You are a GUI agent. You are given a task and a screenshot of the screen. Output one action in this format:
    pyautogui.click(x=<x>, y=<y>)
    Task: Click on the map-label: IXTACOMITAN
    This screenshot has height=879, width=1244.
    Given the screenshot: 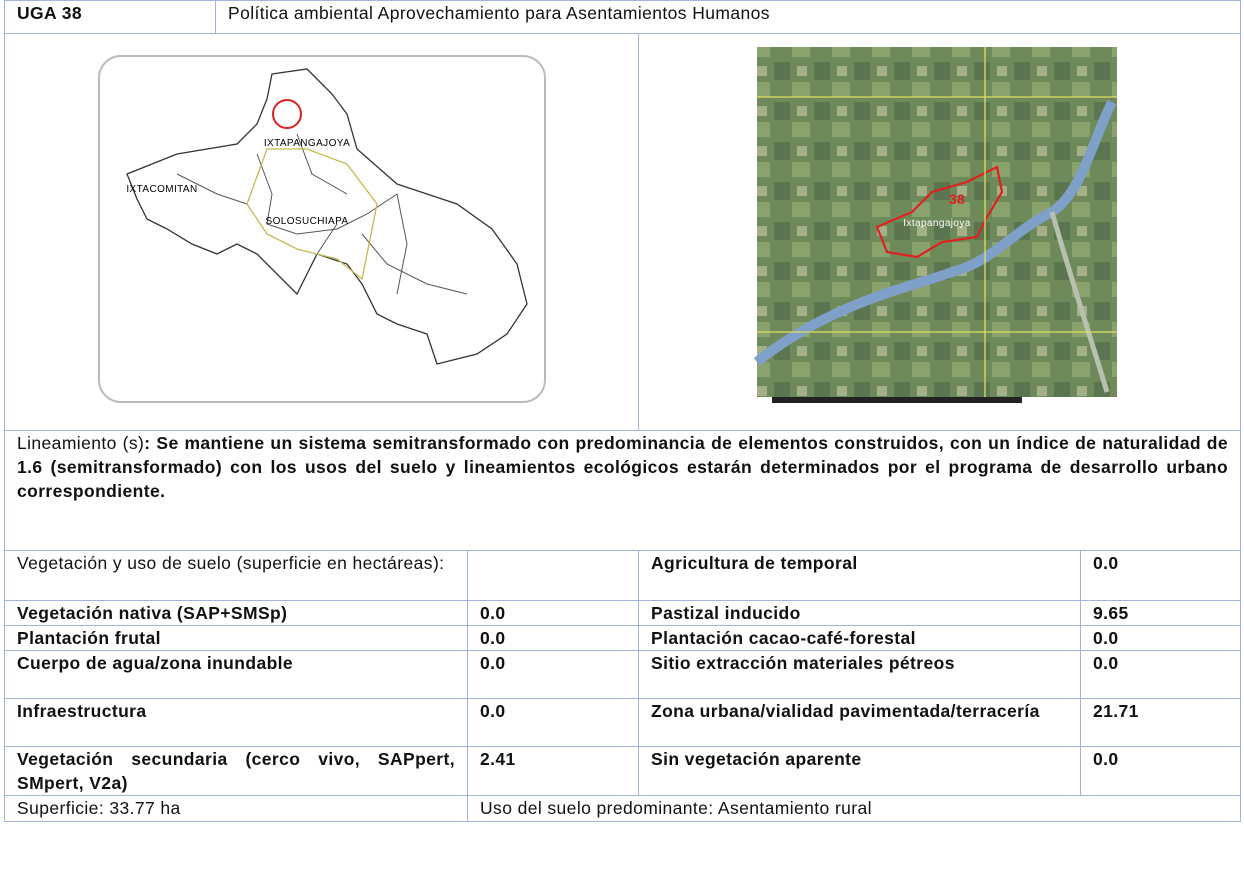 What is the action you would take?
    pyautogui.click(x=161, y=189)
    